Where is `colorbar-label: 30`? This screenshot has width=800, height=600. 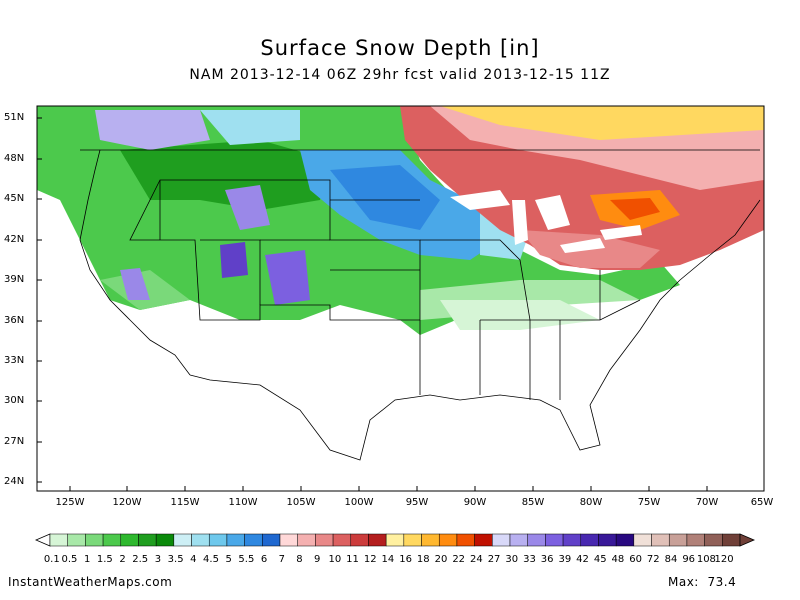 colorbar-label: 30 is located at coordinates (512, 559).